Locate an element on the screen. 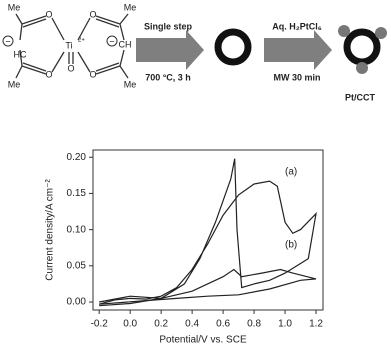  x-tick-label: 1.2 is located at coordinates (316, 324).